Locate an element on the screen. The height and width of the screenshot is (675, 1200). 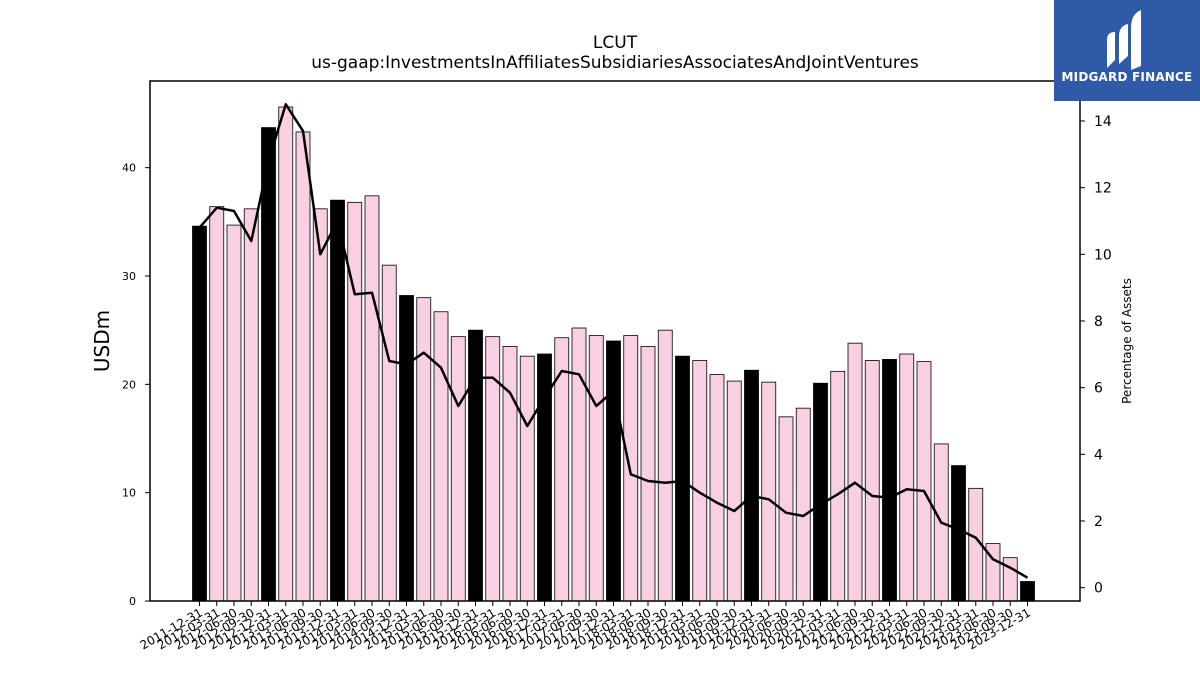
y-tick-label: 10 is located at coordinates (129, 493).